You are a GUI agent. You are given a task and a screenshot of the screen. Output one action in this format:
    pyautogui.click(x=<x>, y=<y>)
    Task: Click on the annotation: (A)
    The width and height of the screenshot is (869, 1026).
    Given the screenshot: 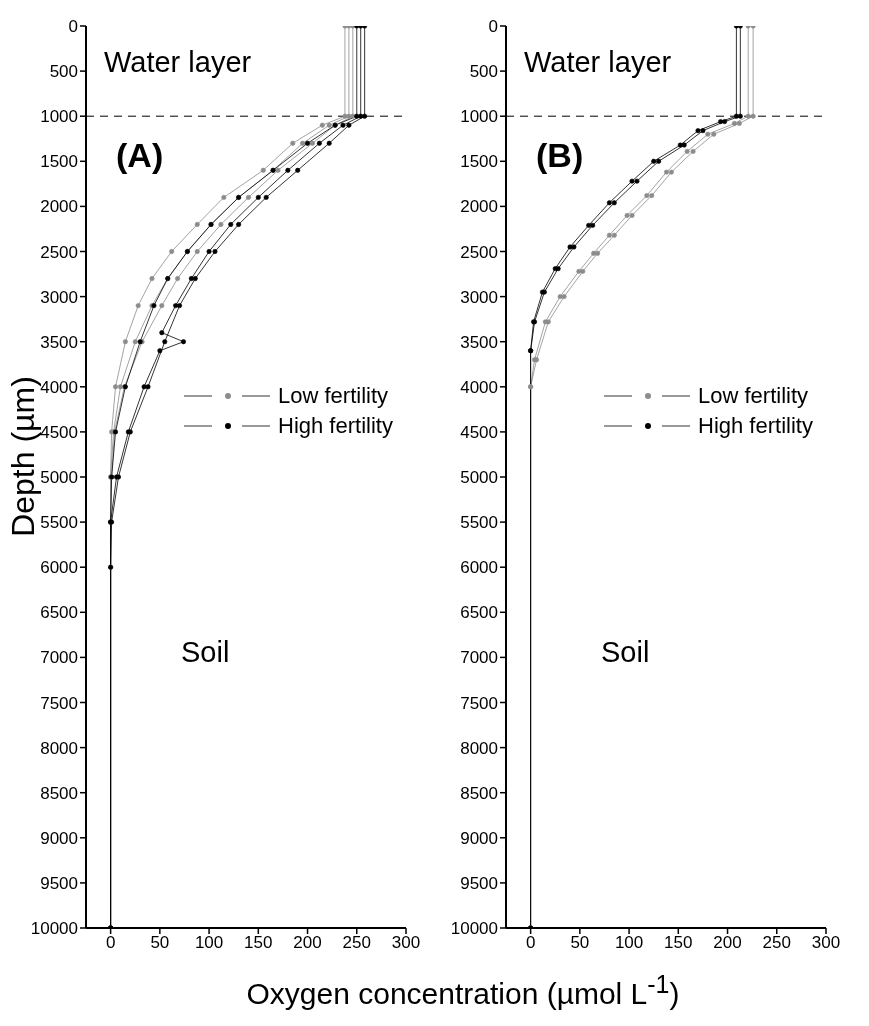 What is the action you would take?
    pyautogui.click(x=140, y=155)
    